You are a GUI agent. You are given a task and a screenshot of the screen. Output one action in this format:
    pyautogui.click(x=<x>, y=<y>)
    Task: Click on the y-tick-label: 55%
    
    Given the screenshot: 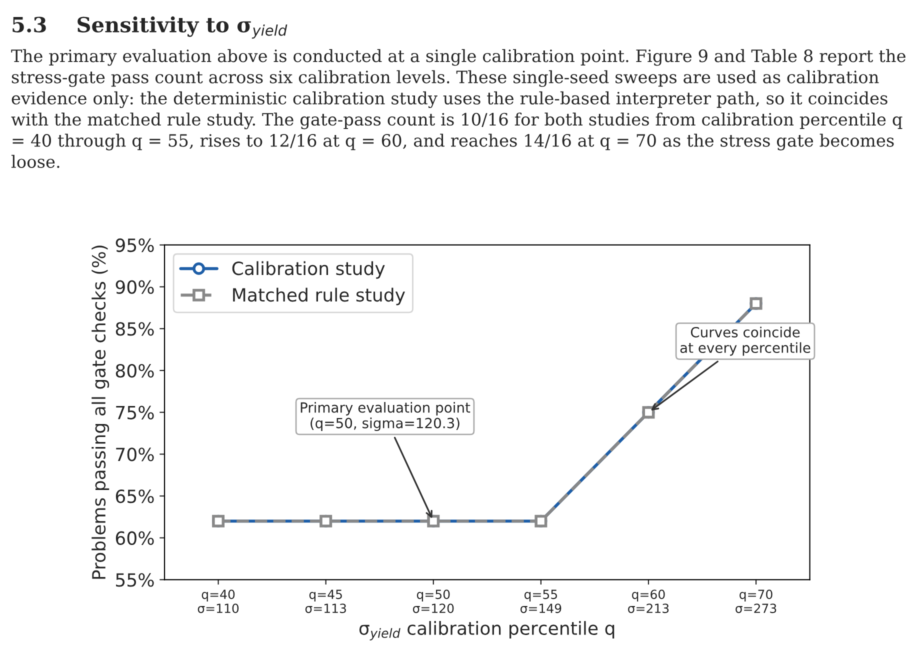 What is the action you would take?
    pyautogui.click(x=135, y=580)
    